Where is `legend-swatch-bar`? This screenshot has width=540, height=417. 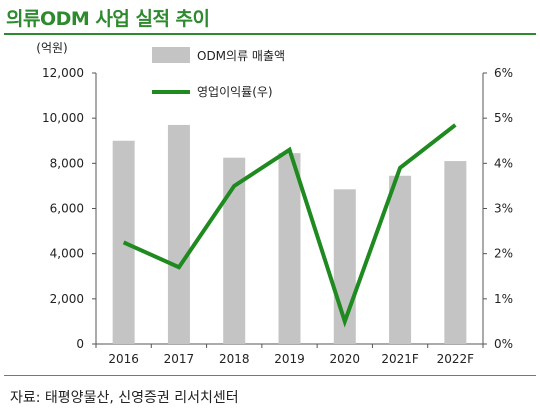
legend-swatch-bar is located at coordinates (171, 55).